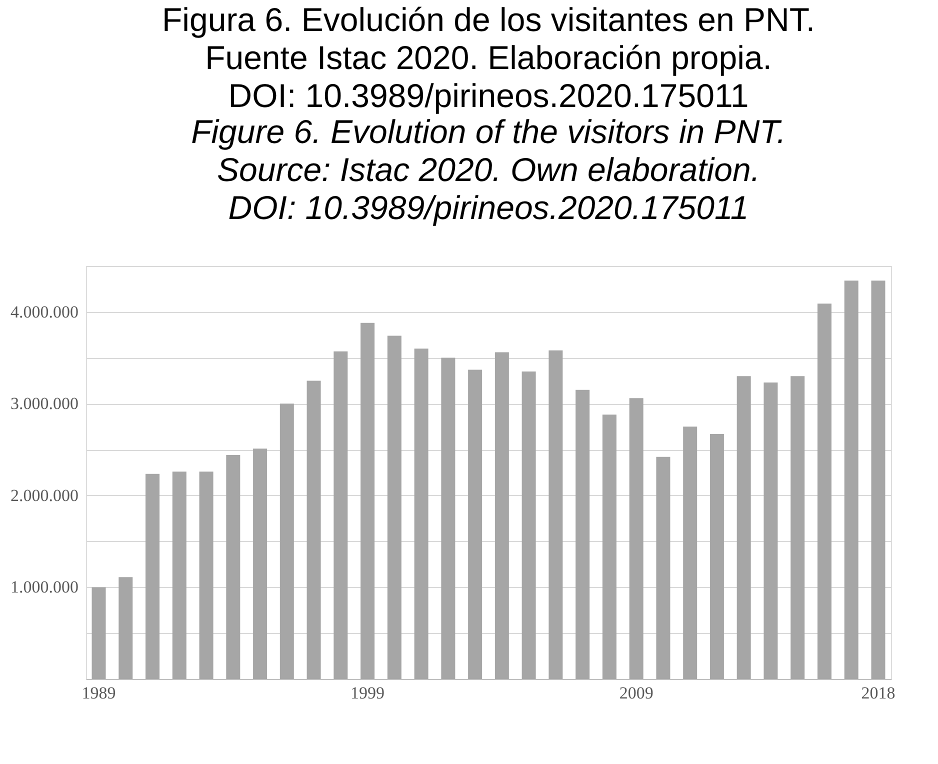 The width and height of the screenshot is (938, 764). Describe the element at coordinates (367, 693) in the screenshot. I see `x-tick-label: 1999` at that location.